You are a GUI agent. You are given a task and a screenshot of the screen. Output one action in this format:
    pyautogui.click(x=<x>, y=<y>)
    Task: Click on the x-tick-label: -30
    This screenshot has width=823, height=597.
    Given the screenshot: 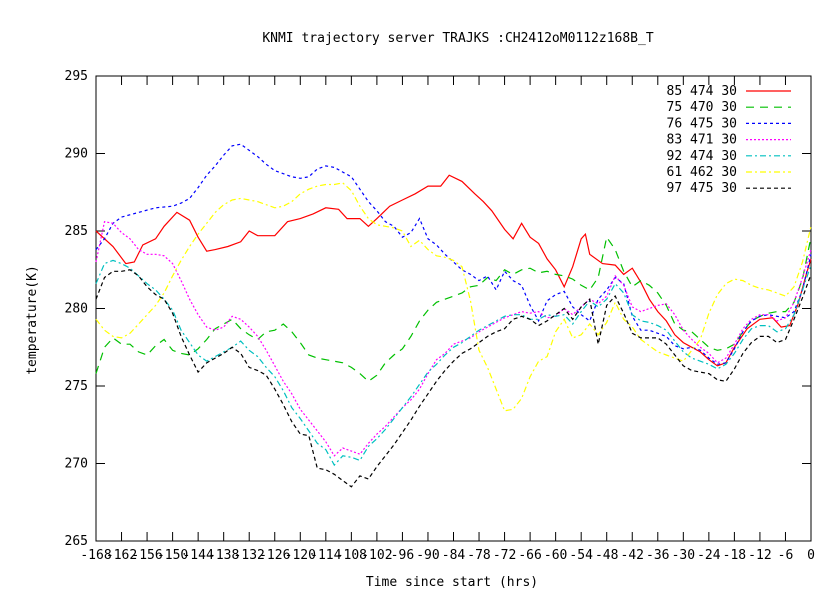 What is the action you would take?
    pyautogui.click(x=683, y=555)
    